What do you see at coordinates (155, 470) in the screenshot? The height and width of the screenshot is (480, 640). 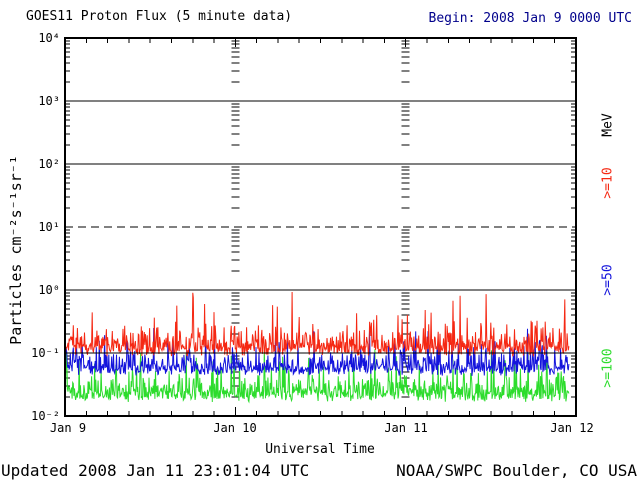 I see `updated-timestamp: Updated 2008 Jan 11 23:01:04 UTC` at bounding box center [155, 470].